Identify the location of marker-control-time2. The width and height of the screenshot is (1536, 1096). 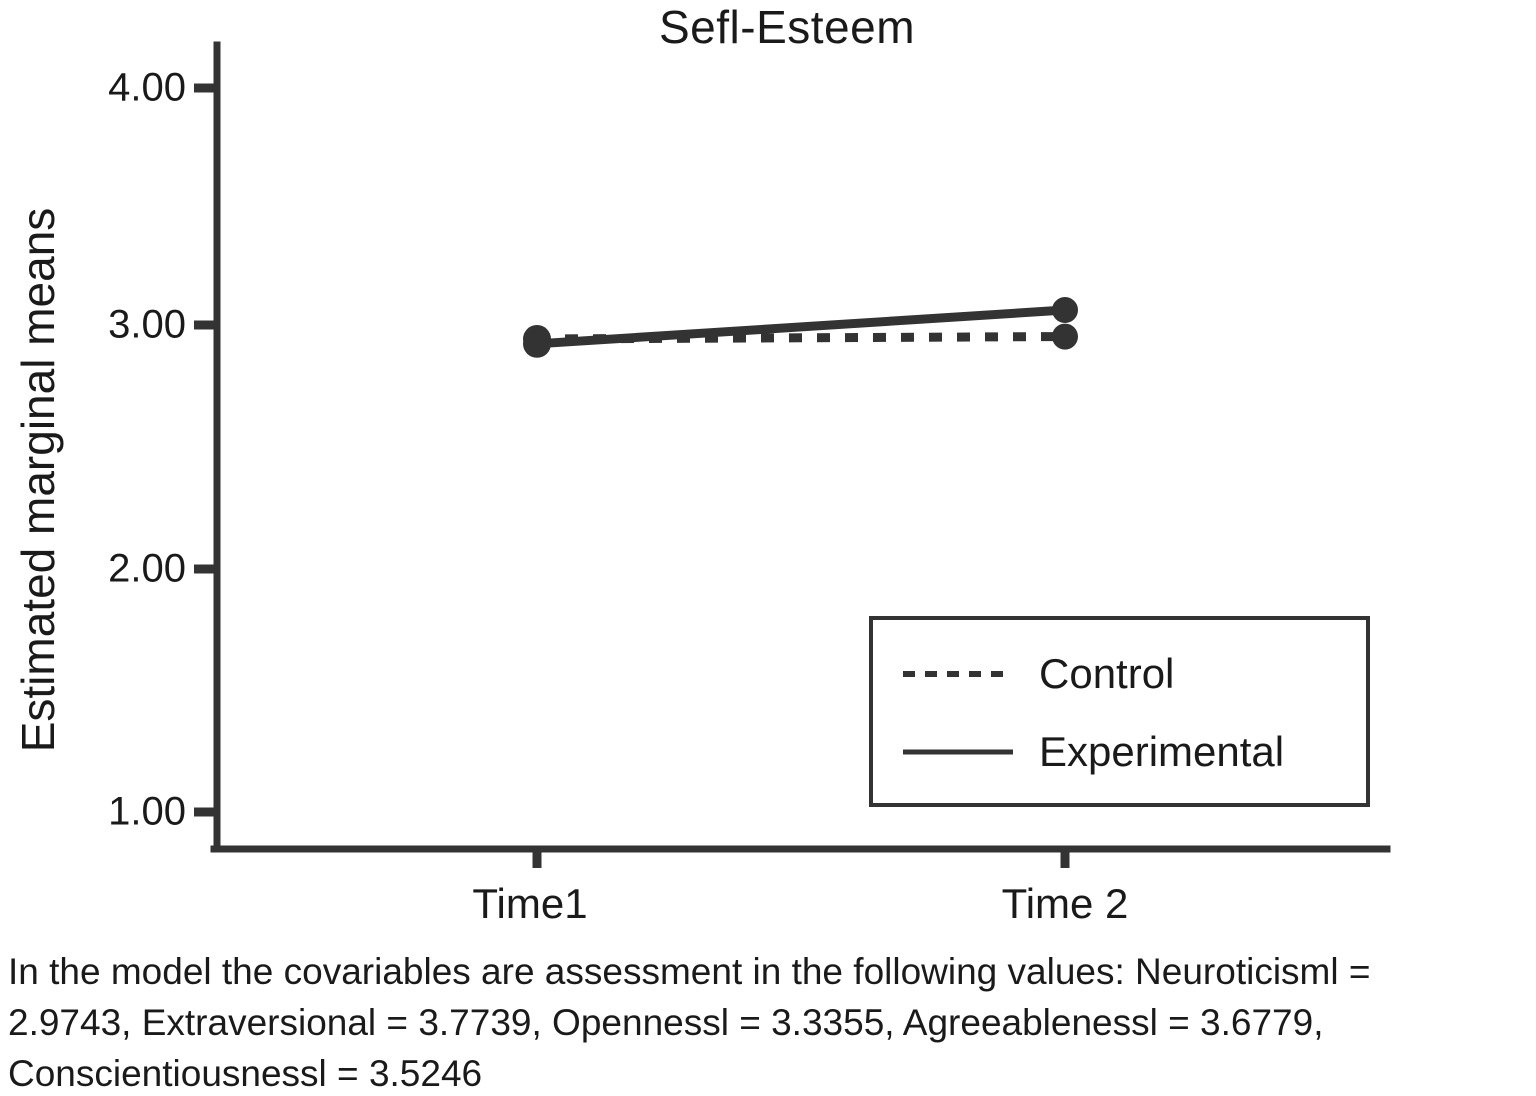
(1065, 336).